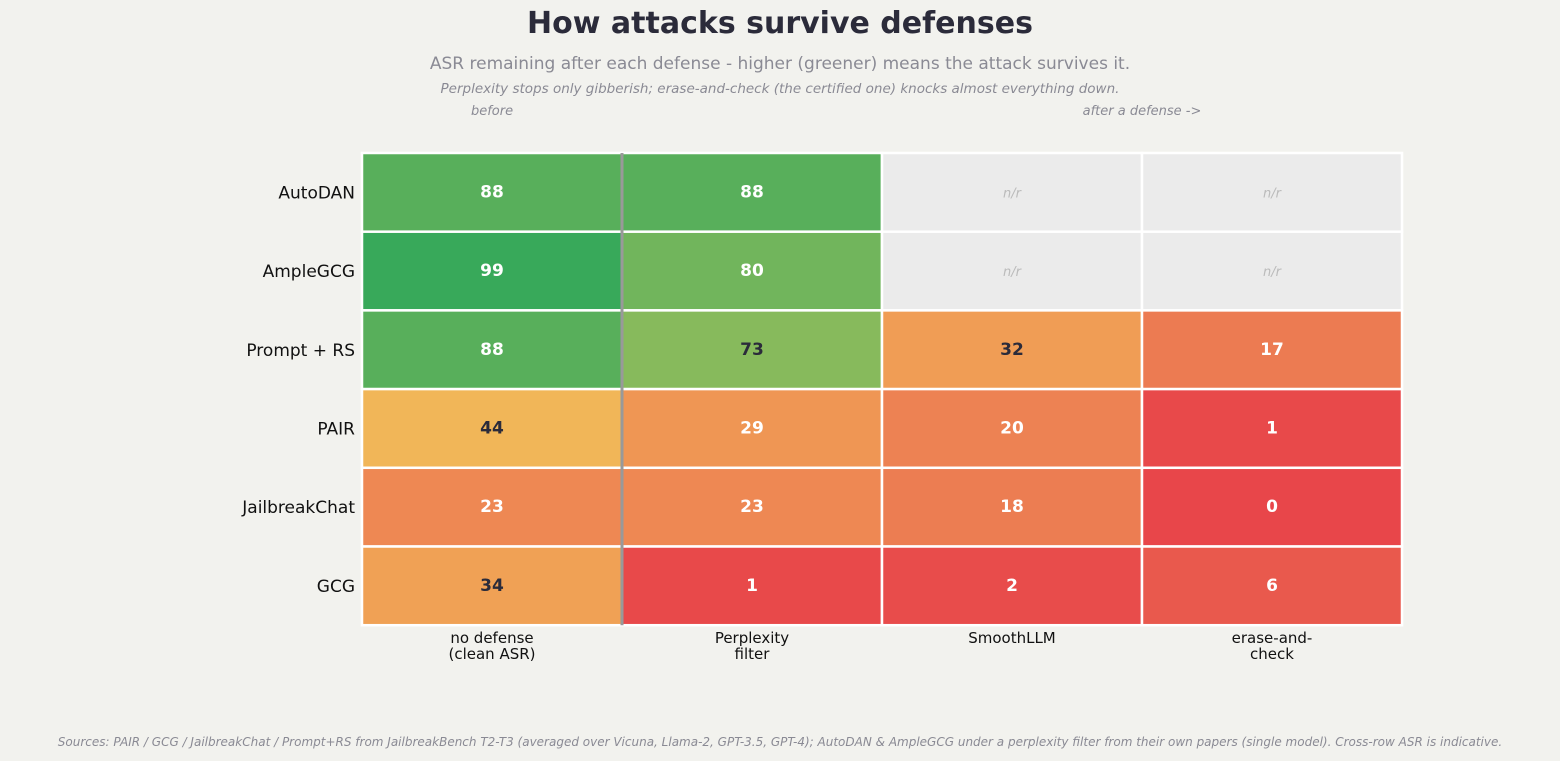 This screenshot has width=1560, height=761. I want to click on cell-value-label: 34, so click(492, 586).